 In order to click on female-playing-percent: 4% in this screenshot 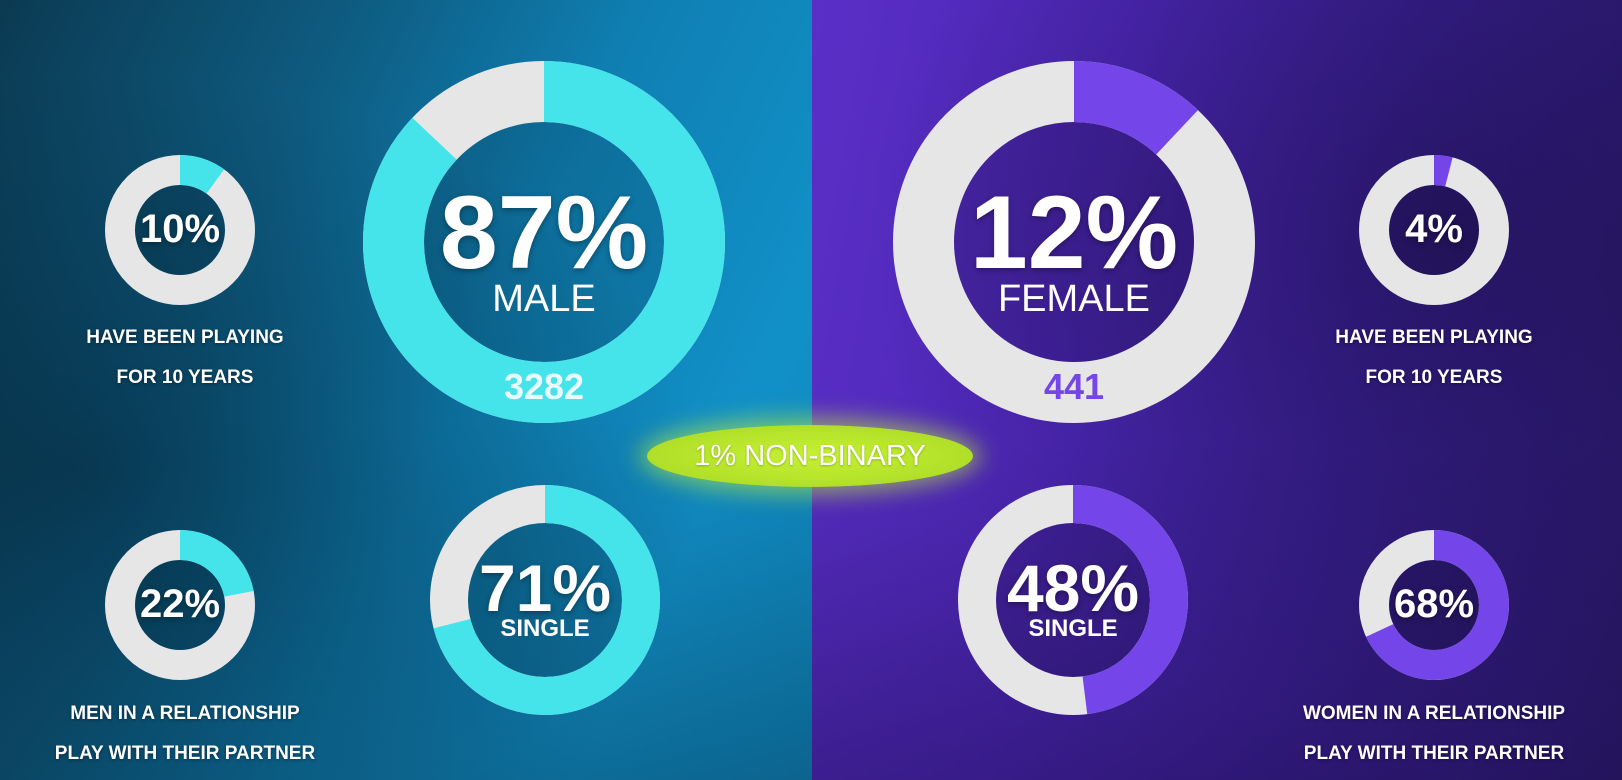, I will do `click(1434, 229)`.